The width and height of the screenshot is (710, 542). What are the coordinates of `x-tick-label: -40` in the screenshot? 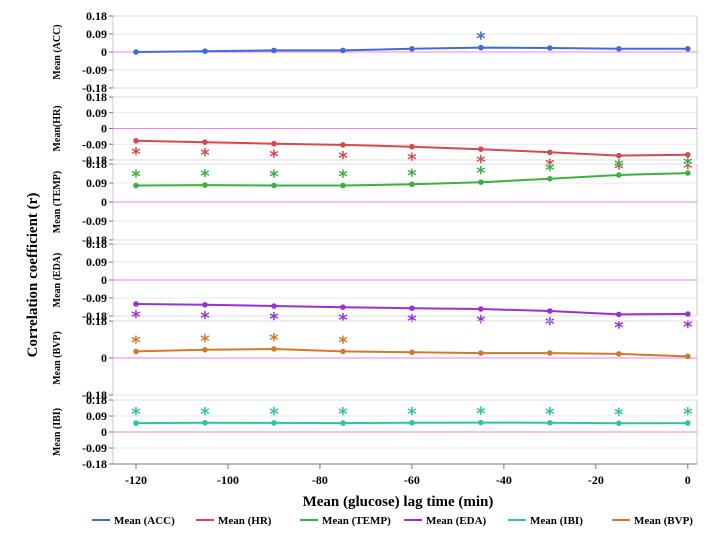 It's located at (504, 480).